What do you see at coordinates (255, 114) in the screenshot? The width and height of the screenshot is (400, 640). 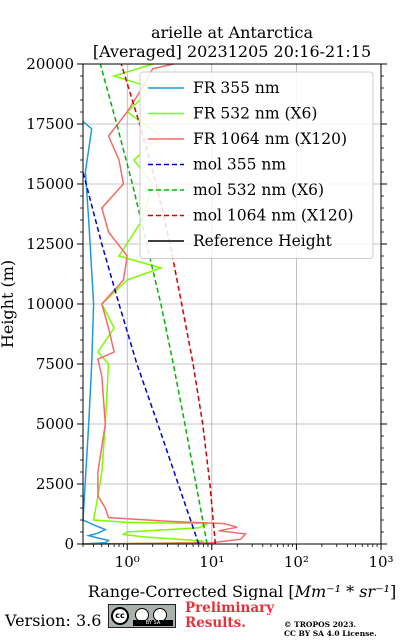 I see `legend-entry-label: FR 532 nm (X6)` at bounding box center [255, 114].